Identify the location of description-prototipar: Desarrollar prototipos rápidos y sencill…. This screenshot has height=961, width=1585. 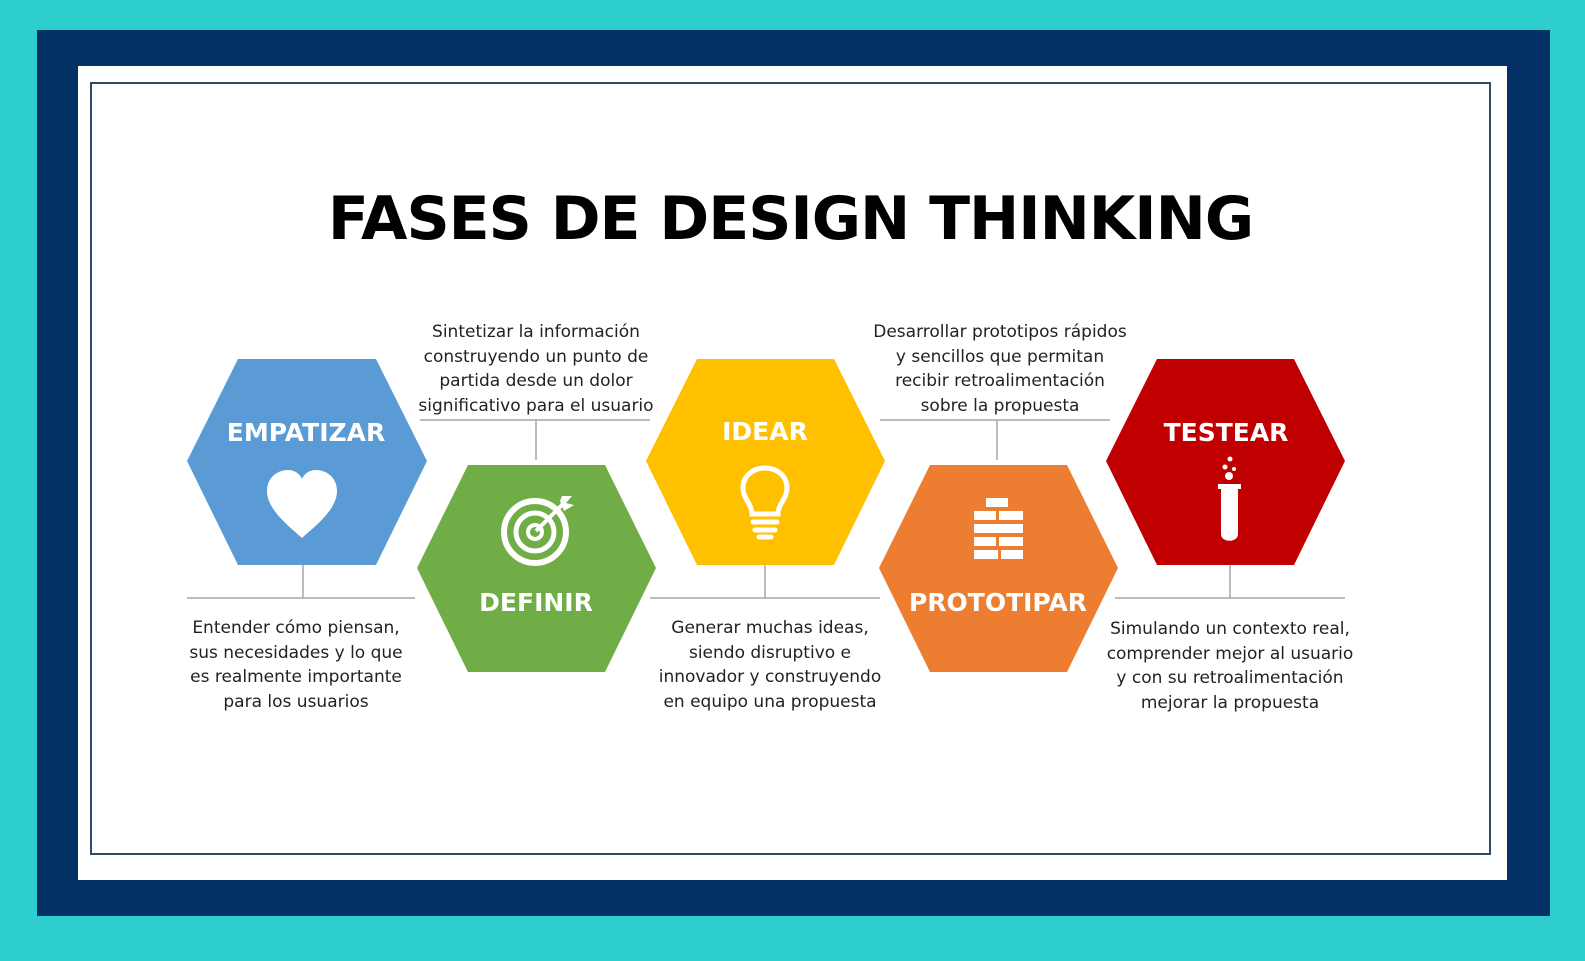
(1000, 369).